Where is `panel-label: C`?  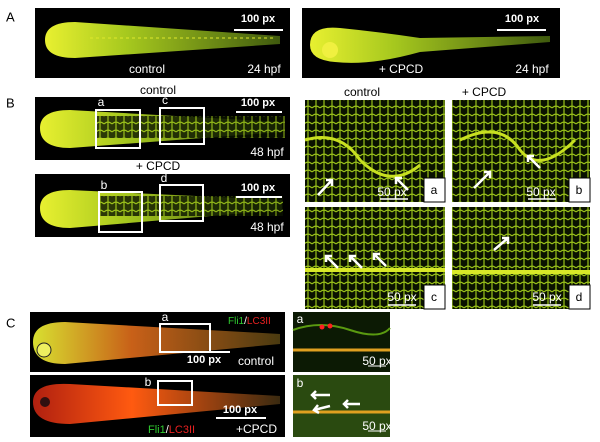
panel-label: C is located at coordinates (10, 322).